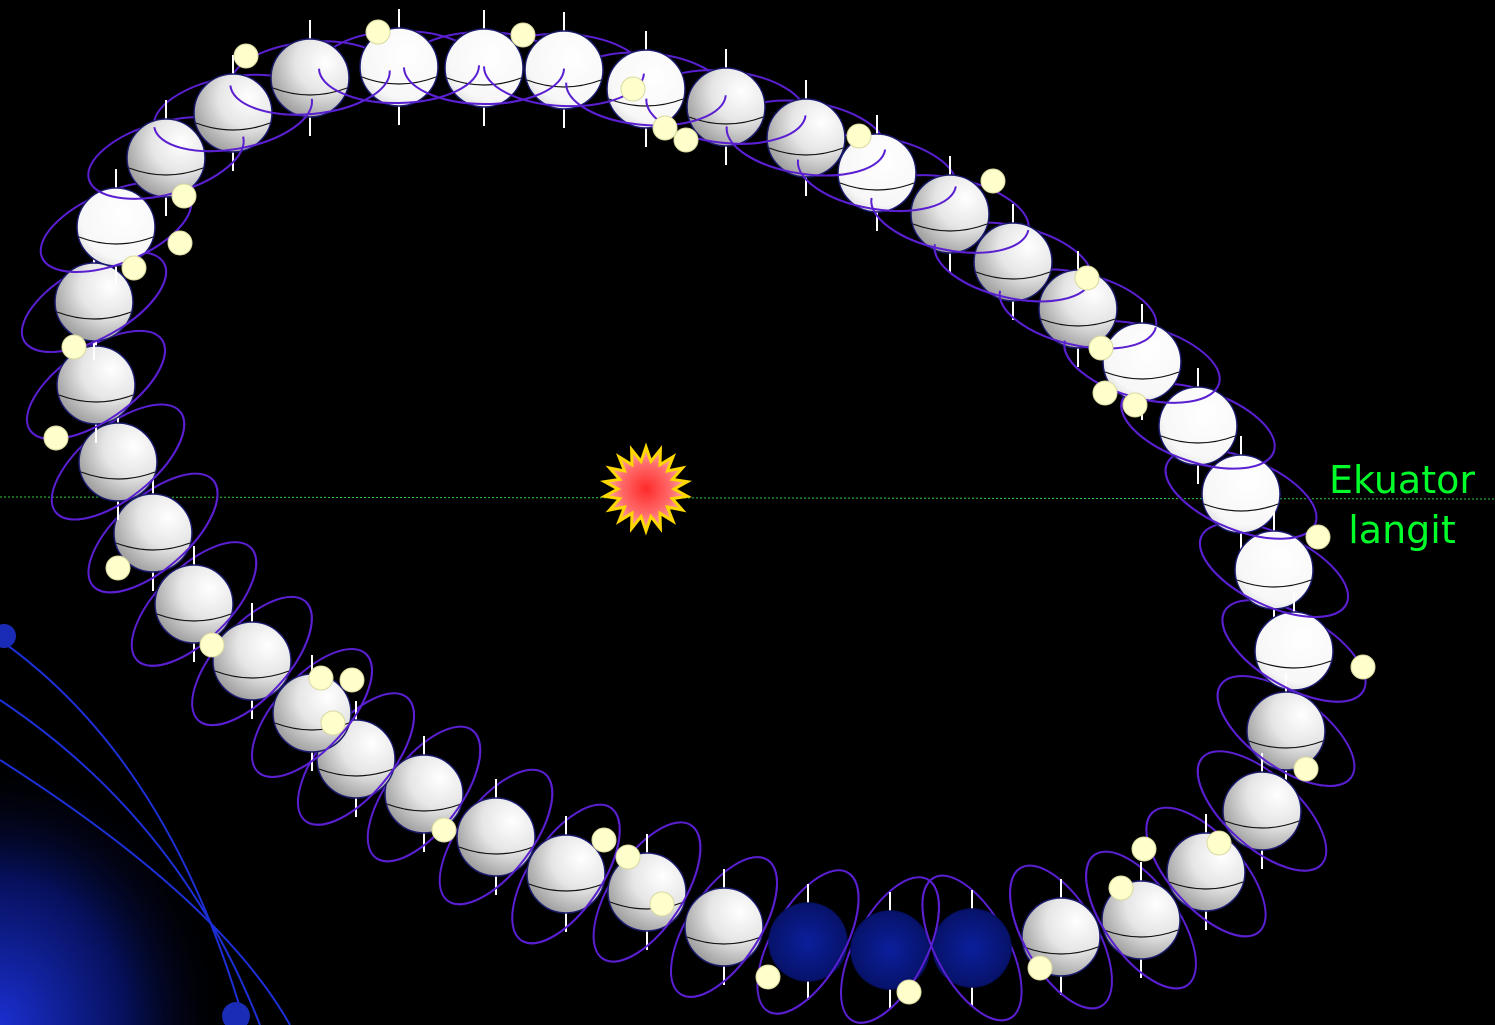  I want to click on corner-glow, so click(165, 832).